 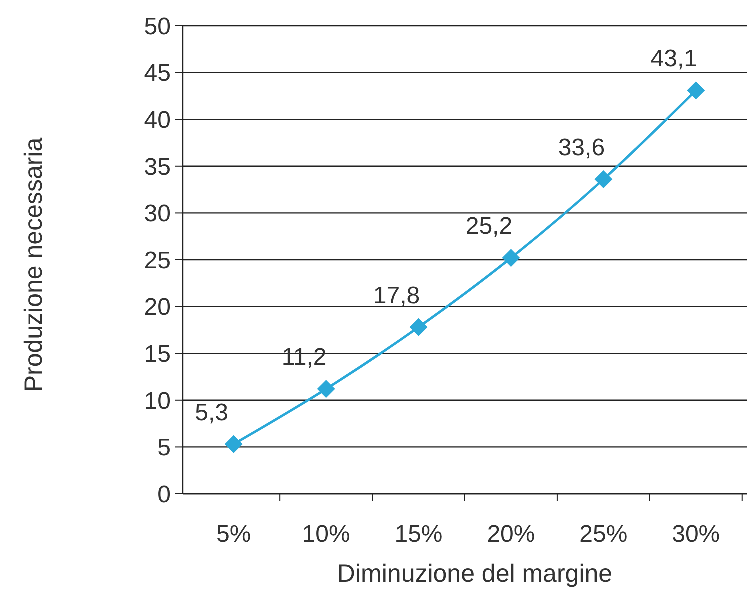 I want to click on y-tick-label: 40, so click(x=157, y=120).